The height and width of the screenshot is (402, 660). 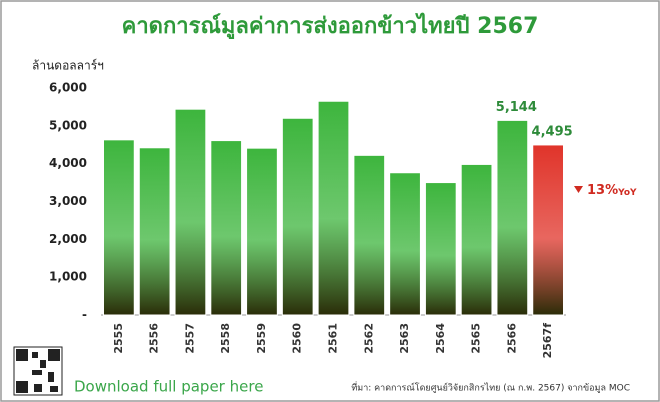 What do you see at coordinates (368, 338) in the screenshot?
I see `x-tick-label: 2562` at bounding box center [368, 338].